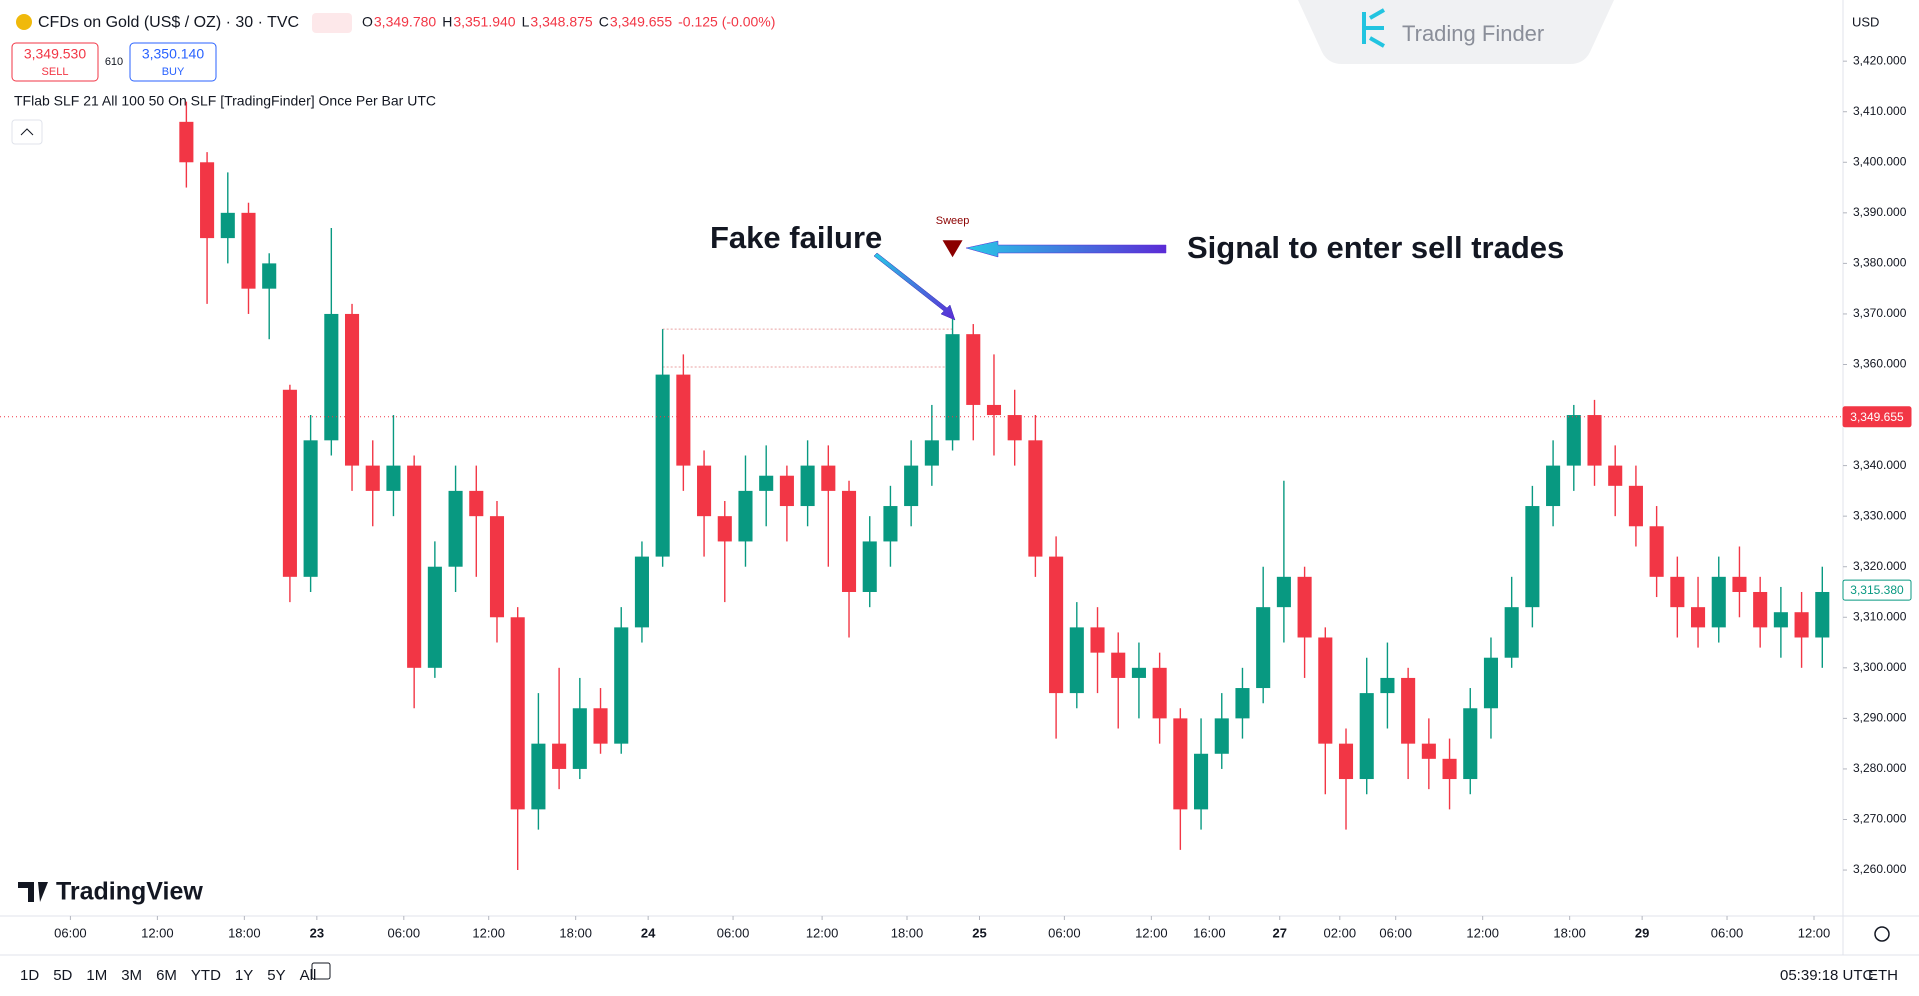  Describe the element at coordinates (1880, 515) in the screenshot. I see `y-tick-label: 3,330.000` at that location.